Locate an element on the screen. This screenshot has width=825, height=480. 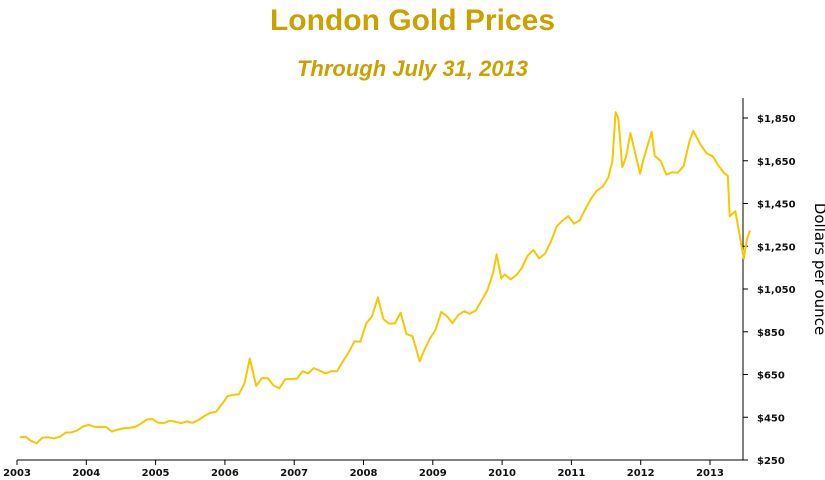
x-tick-label: 2010 is located at coordinates (502, 473).